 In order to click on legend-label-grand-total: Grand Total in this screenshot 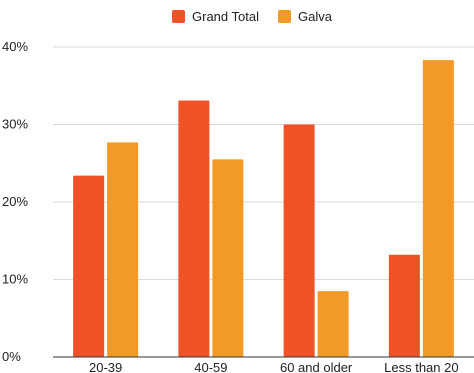, I will do `click(225, 16)`.